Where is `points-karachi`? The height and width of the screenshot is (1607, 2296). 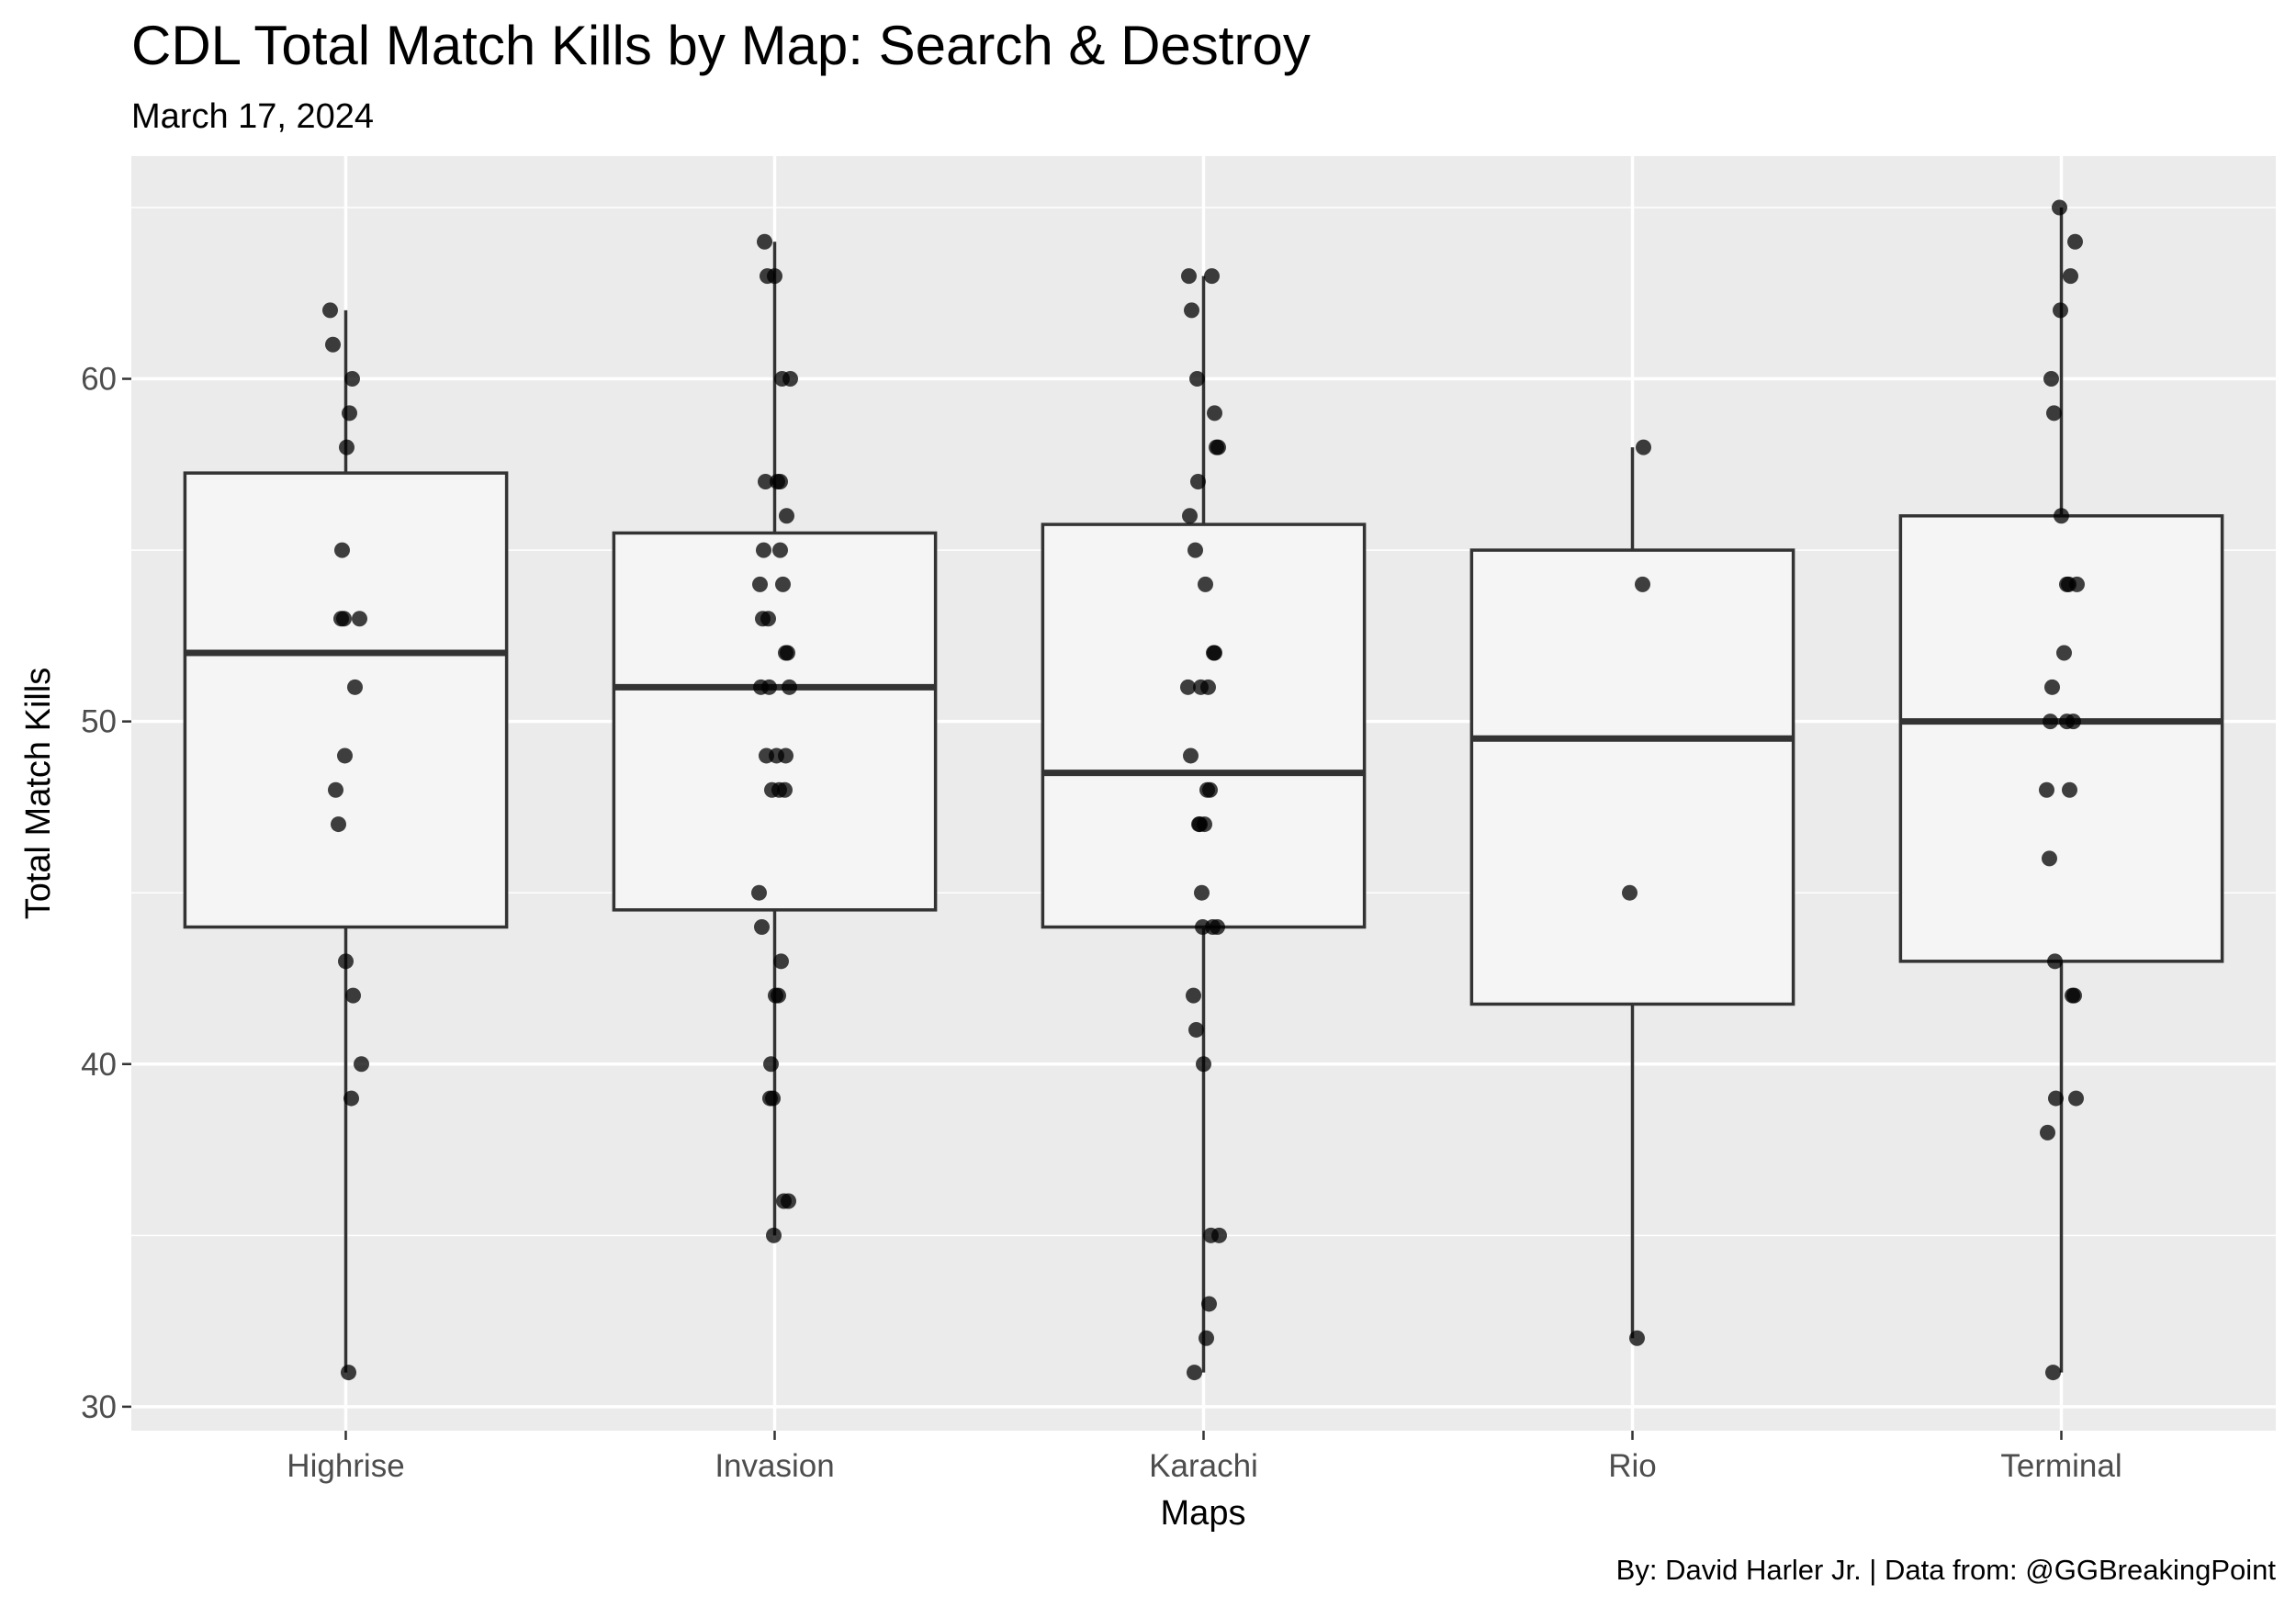 points-karachi is located at coordinates (1203, 824).